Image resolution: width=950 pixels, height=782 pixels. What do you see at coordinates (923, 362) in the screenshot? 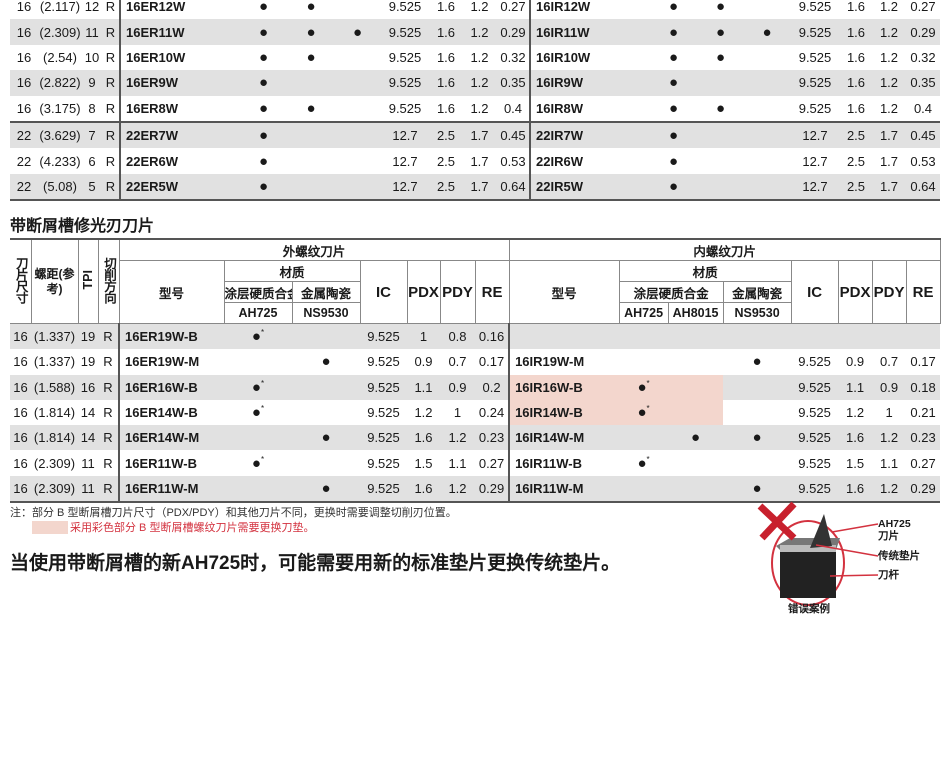
I see `int-re: 0.17` at bounding box center [923, 362].